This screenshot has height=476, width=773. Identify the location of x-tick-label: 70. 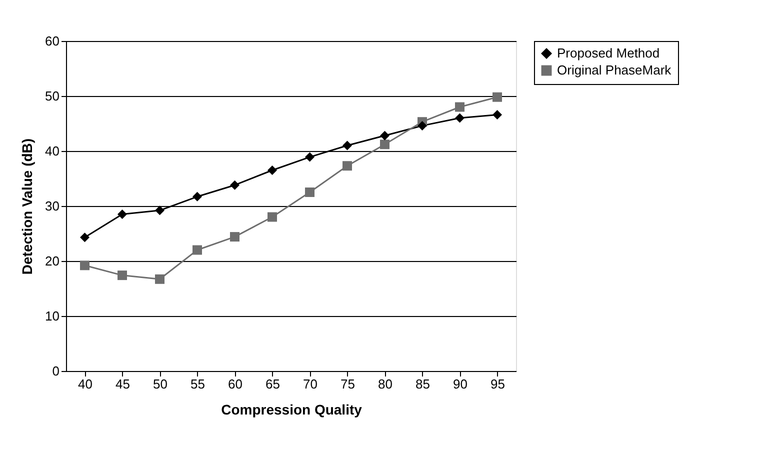
(310, 384).